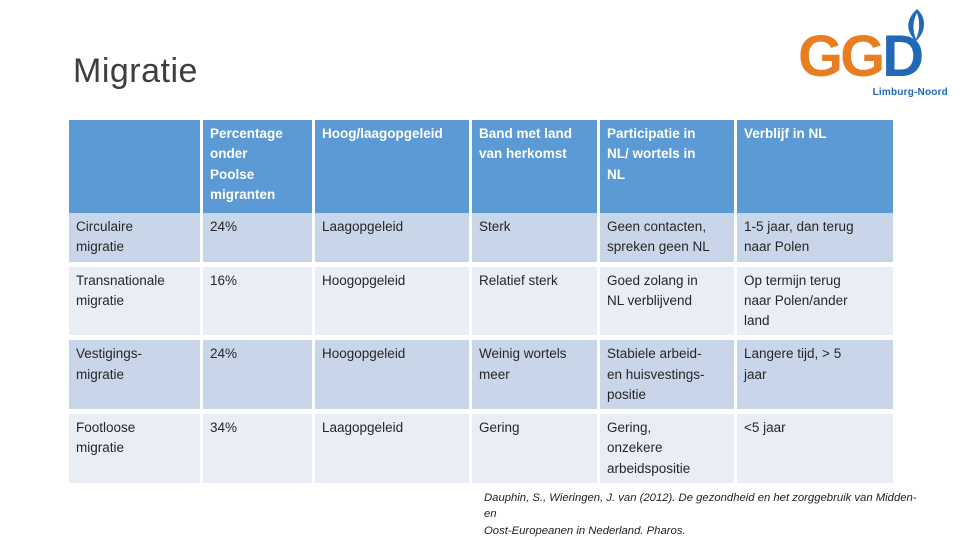 The image size is (960, 540). Describe the element at coordinates (259, 303) in the screenshot. I see `table-cell: 16%` at that location.